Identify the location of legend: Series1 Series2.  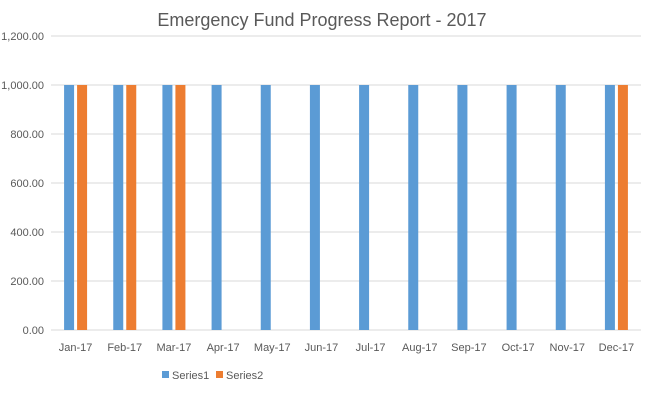
(212, 376).